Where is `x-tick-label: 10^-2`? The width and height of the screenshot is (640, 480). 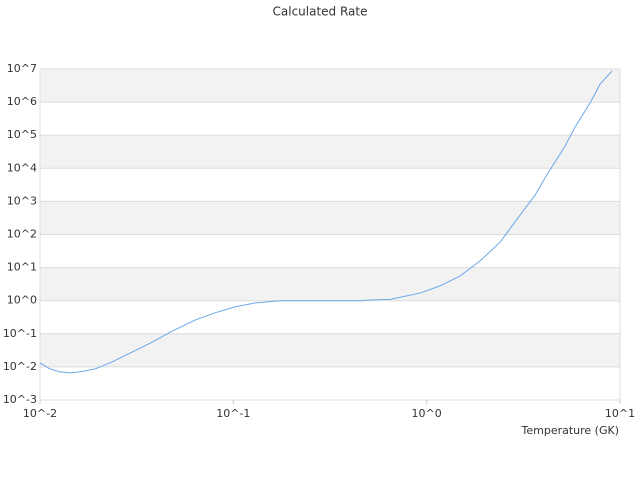
x-tick-label: 10^-2 is located at coordinates (40, 413).